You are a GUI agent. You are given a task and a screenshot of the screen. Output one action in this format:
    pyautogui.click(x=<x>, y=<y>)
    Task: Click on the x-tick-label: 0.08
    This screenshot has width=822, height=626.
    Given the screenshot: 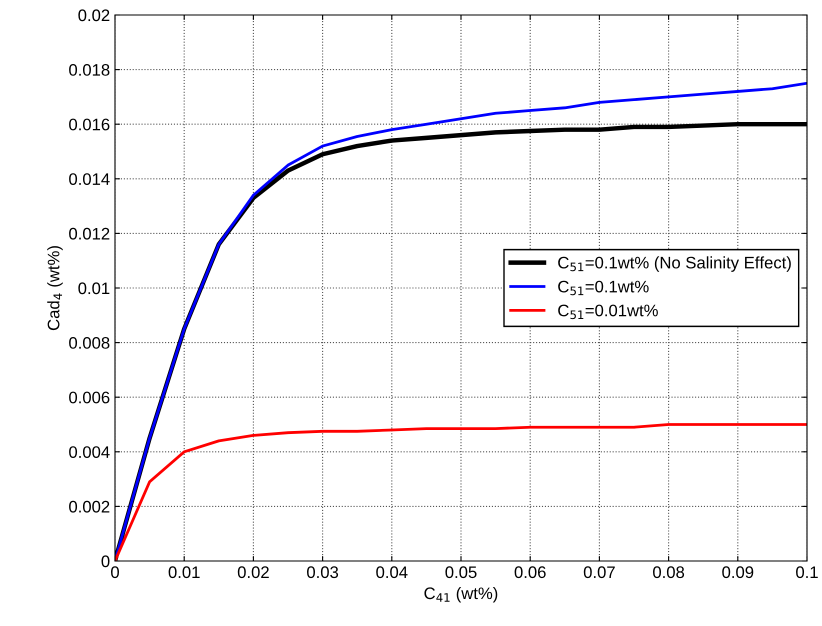 What is the action you would take?
    pyautogui.click(x=668, y=572)
    